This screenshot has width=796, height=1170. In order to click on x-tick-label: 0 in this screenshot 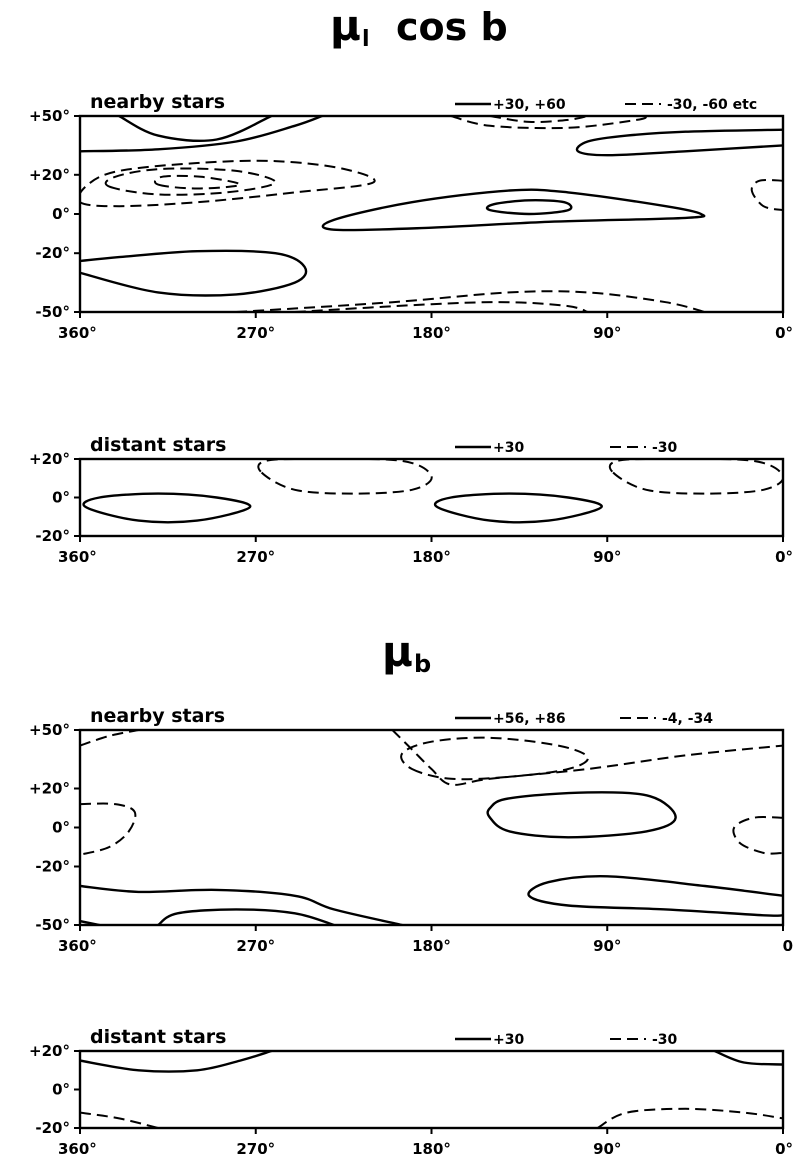, I will do `click(788, 946)`.